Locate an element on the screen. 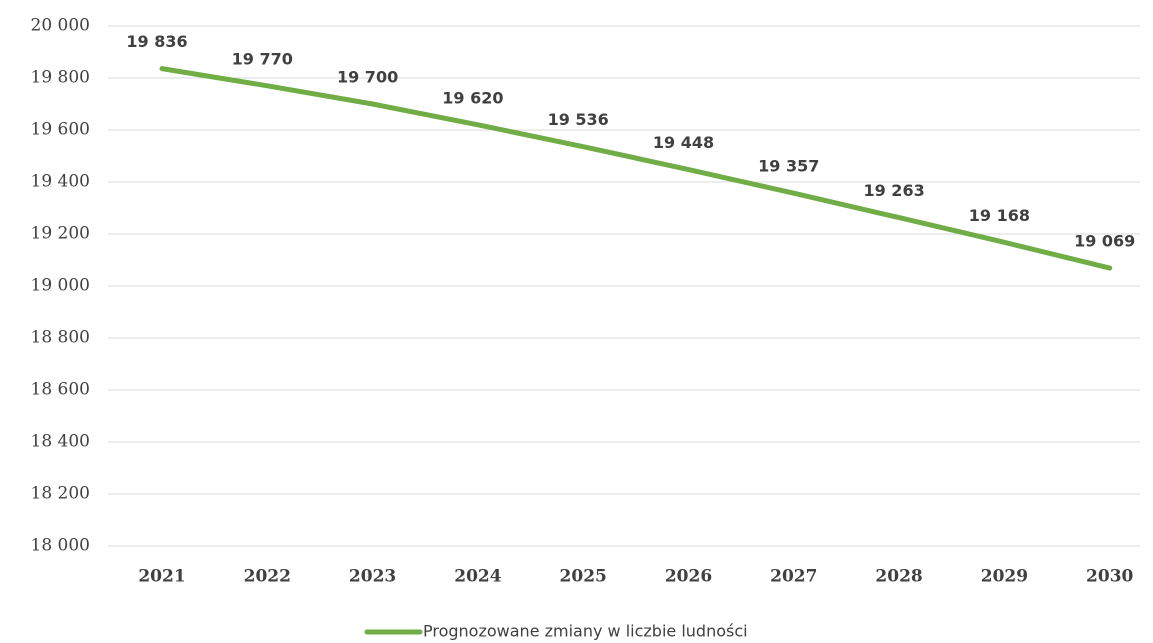 The image size is (1153, 643). data-label: 19 069 is located at coordinates (1104, 241).